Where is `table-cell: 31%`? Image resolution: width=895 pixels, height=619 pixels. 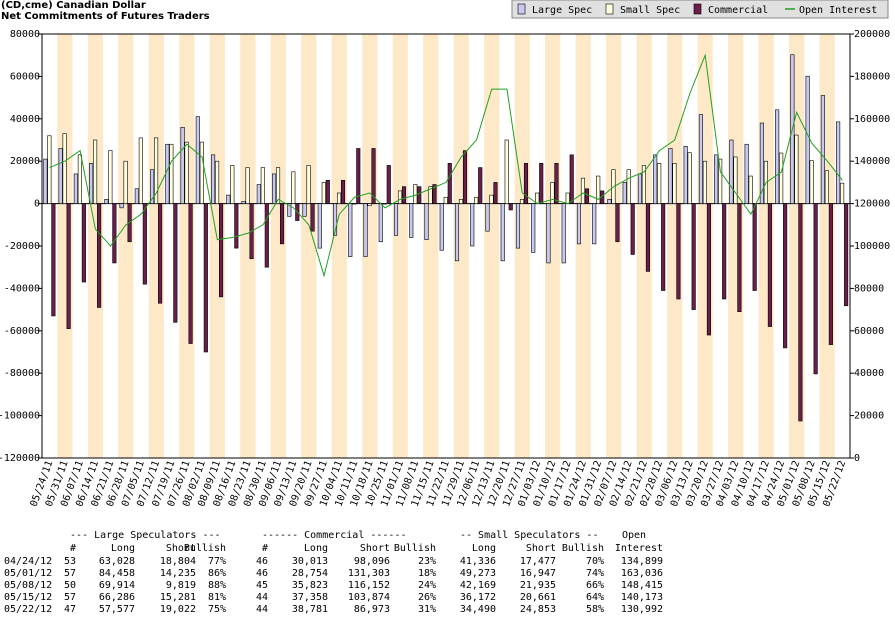
table-cell: 31% is located at coordinates (427, 609).